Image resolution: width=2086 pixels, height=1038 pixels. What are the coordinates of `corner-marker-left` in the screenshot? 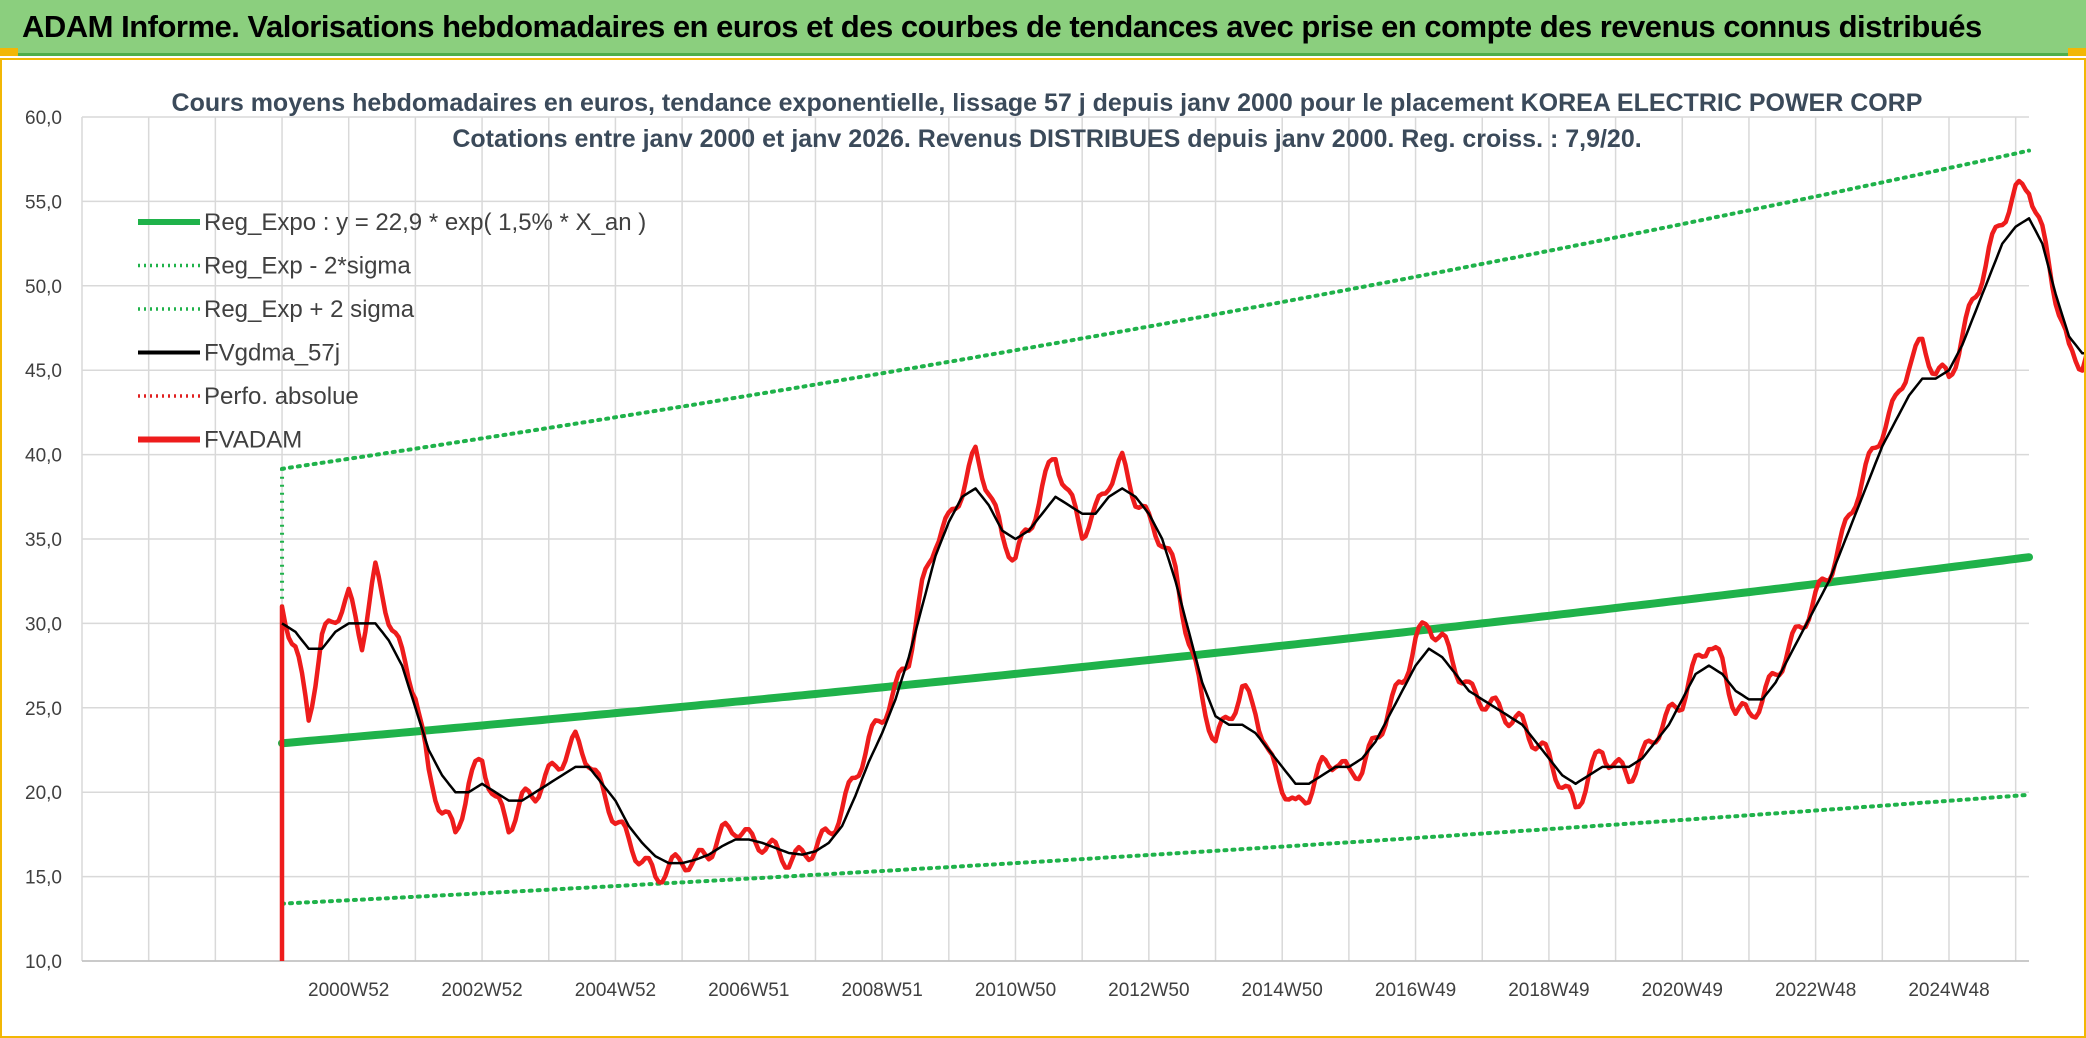 It's located at (9, 52).